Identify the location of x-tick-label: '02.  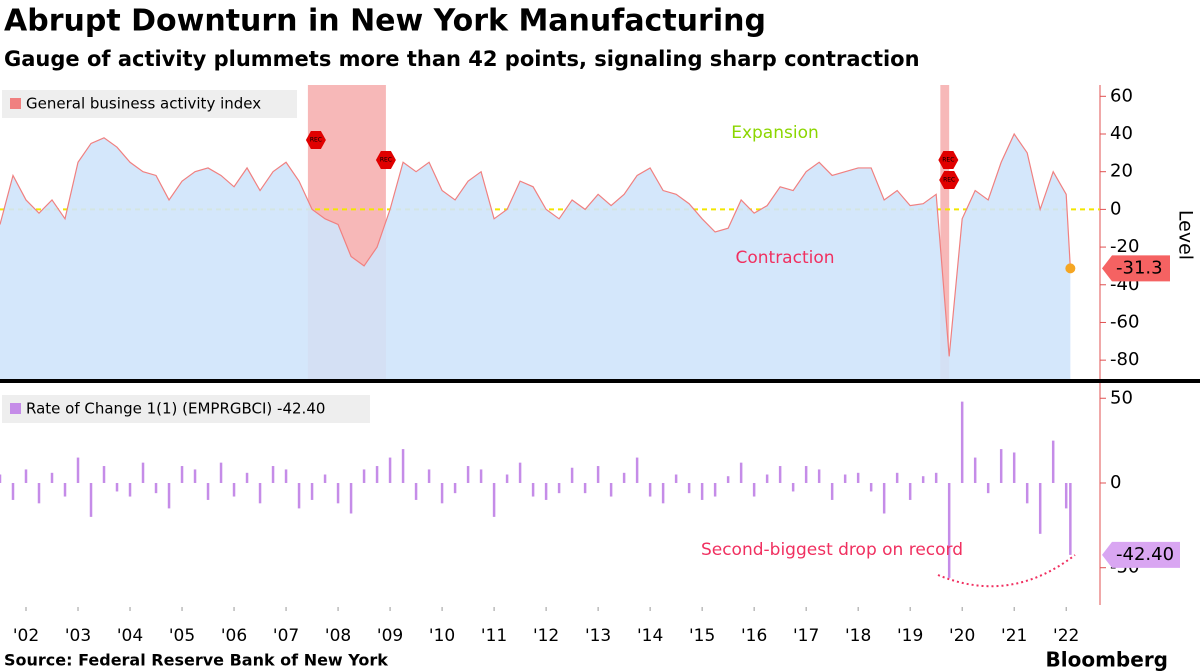
(26, 636).